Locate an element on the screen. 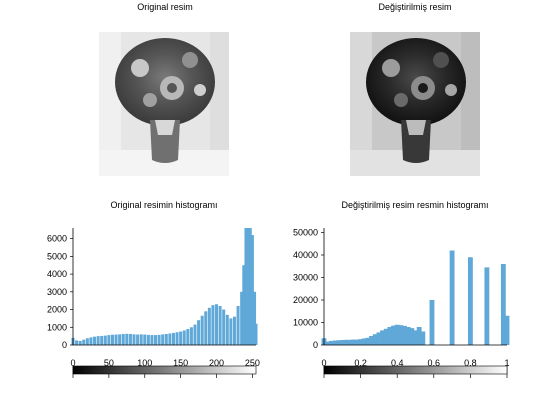 Image resolution: width=560 pixels, height=420 pixels. x-tick-label: 0.4 is located at coordinates (397, 363).